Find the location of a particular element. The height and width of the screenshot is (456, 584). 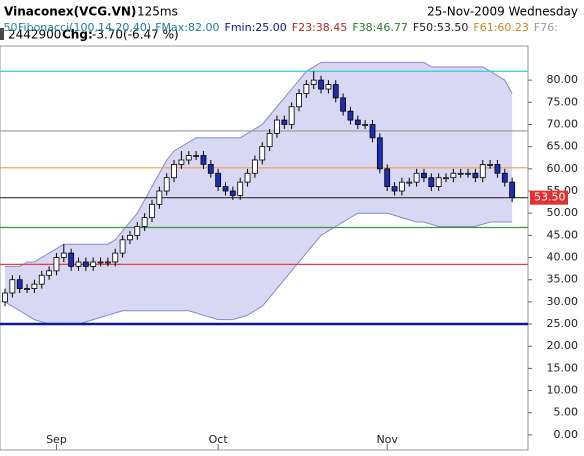

y-tick-label: 65.00 is located at coordinates (563, 146).